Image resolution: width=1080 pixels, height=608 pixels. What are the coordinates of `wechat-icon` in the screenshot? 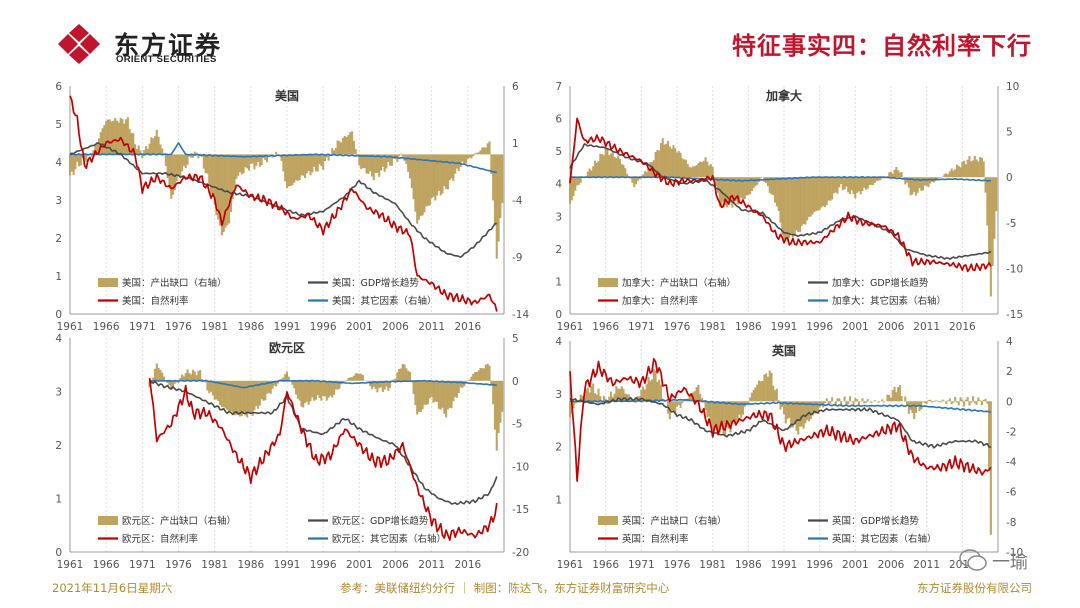 It's located at (973, 560).